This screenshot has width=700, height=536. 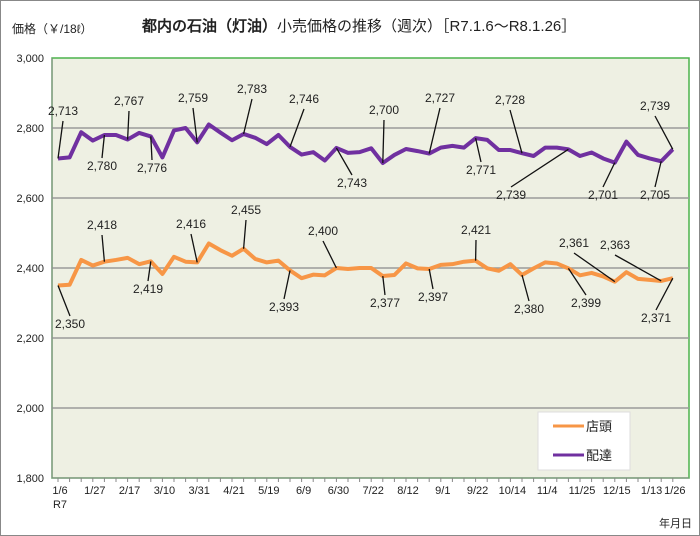 I want to click on data-label: 2,767, so click(x=129, y=101).